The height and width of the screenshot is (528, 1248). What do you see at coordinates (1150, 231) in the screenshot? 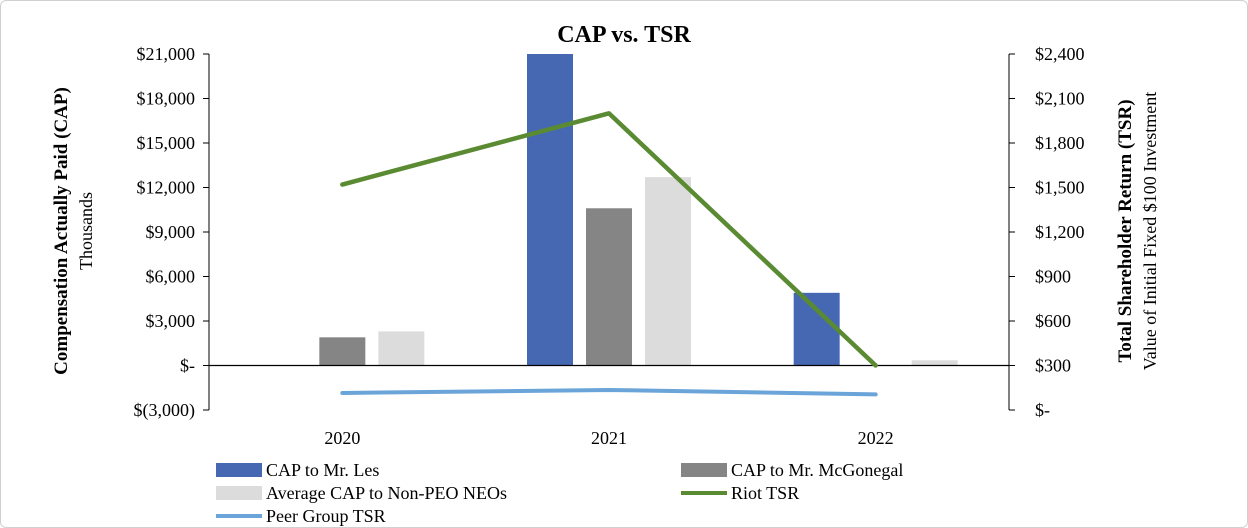
I see `right-axis-sublabel: Value of Initial Fixed $100 Investment` at bounding box center [1150, 231].